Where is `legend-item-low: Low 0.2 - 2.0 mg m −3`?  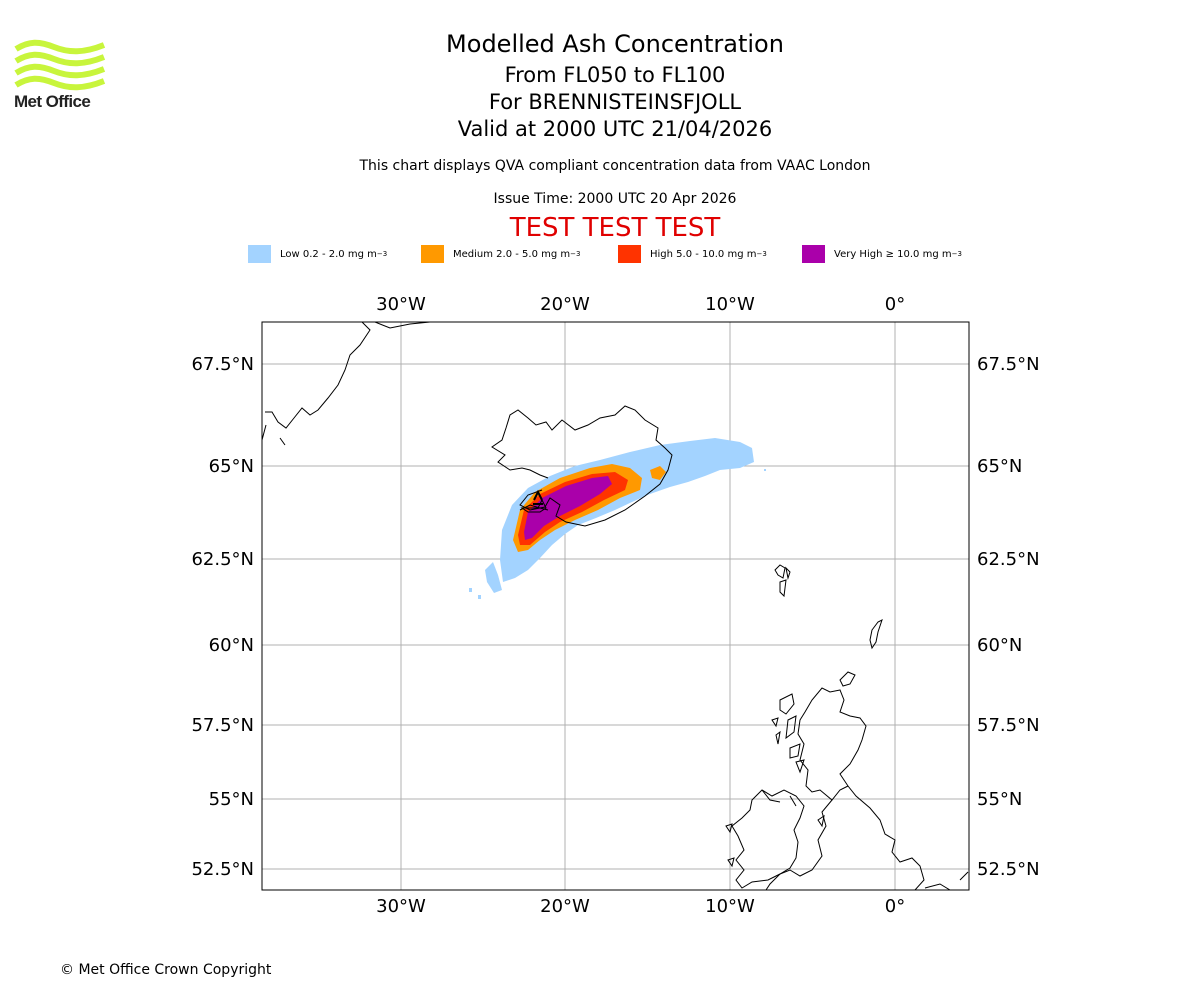
legend-item-low: Low 0.2 - 2.0 mg m −3 is located at coordinates (317, 254).